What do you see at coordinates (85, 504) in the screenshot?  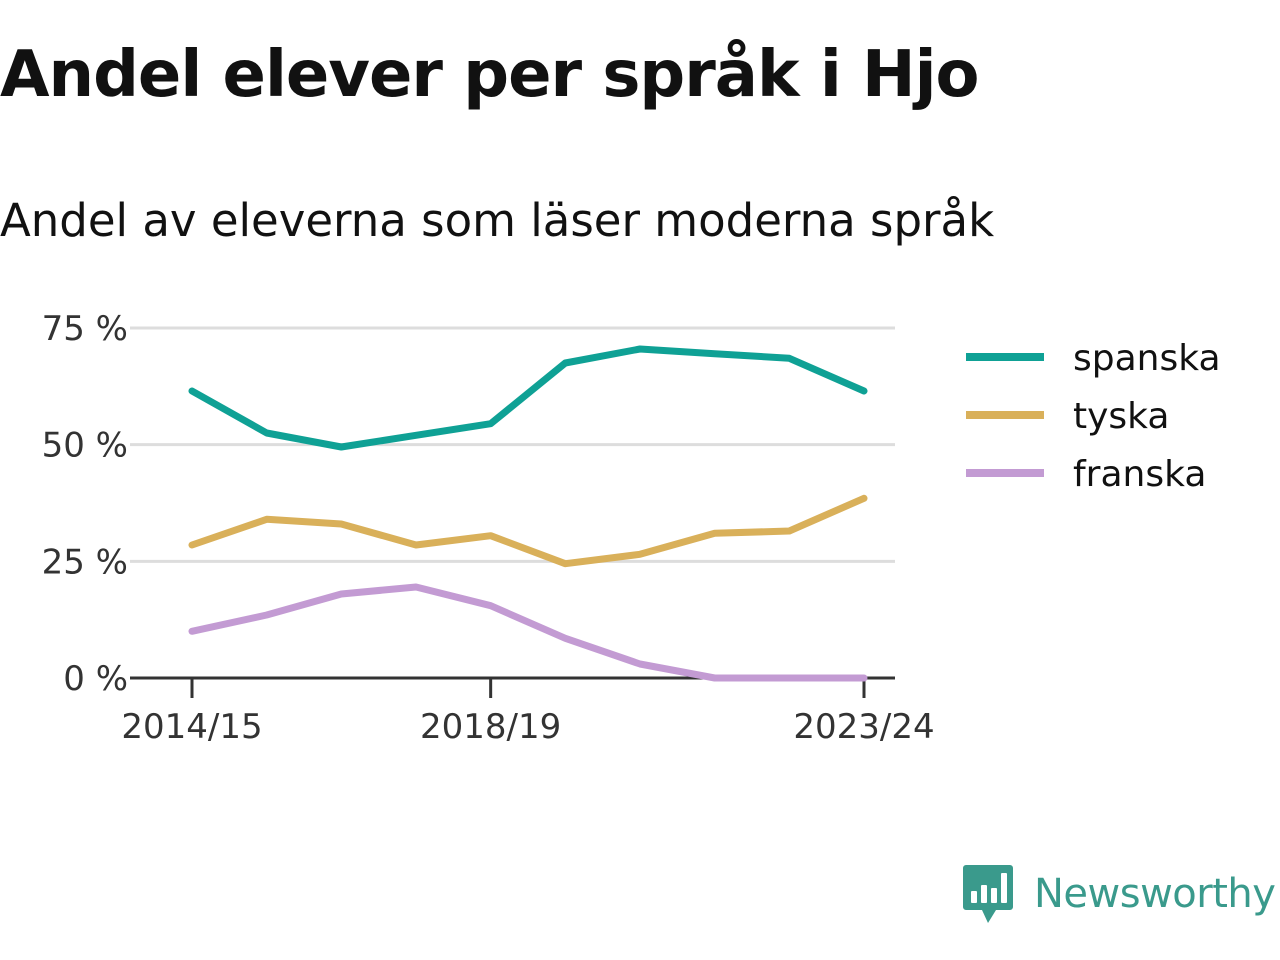 I see `y-axis-labels: 0 % 25 % 50 % 75 %` at bounding box center [85, 504].